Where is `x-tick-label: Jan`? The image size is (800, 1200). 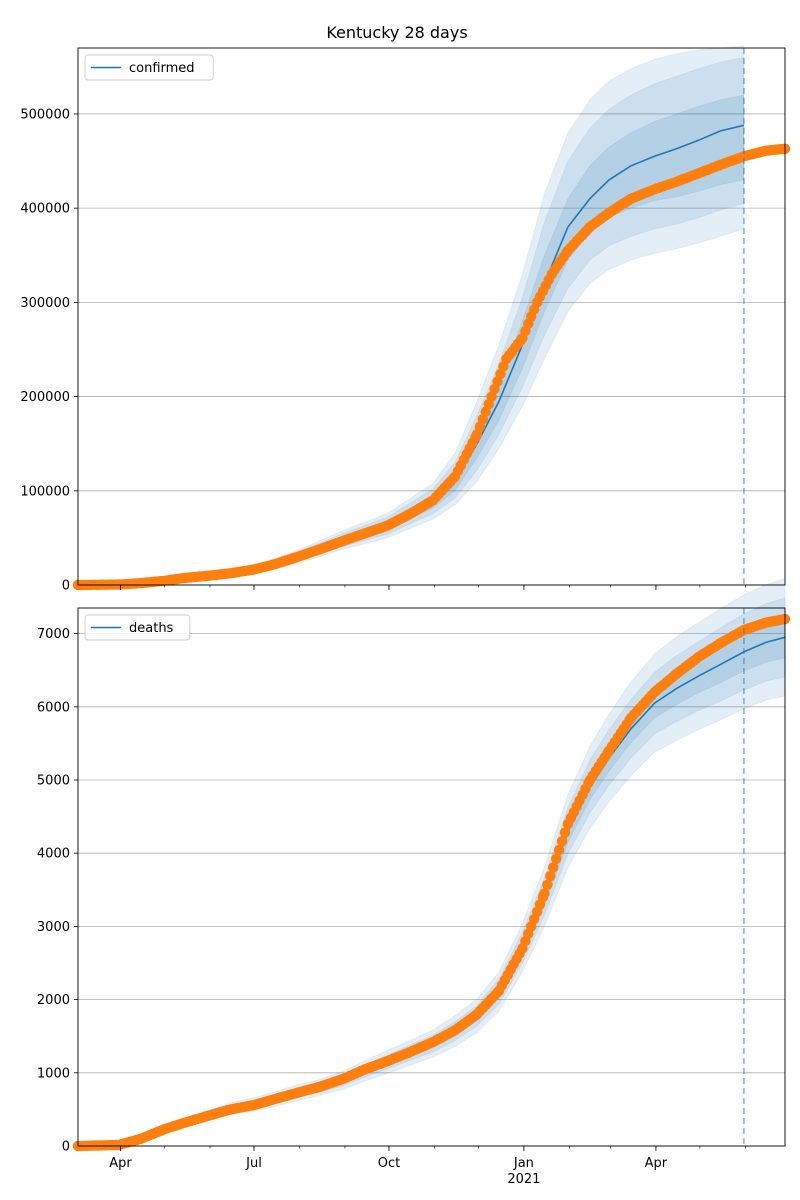
x-tick-label: Jan is located at coordinates (523, 1163).